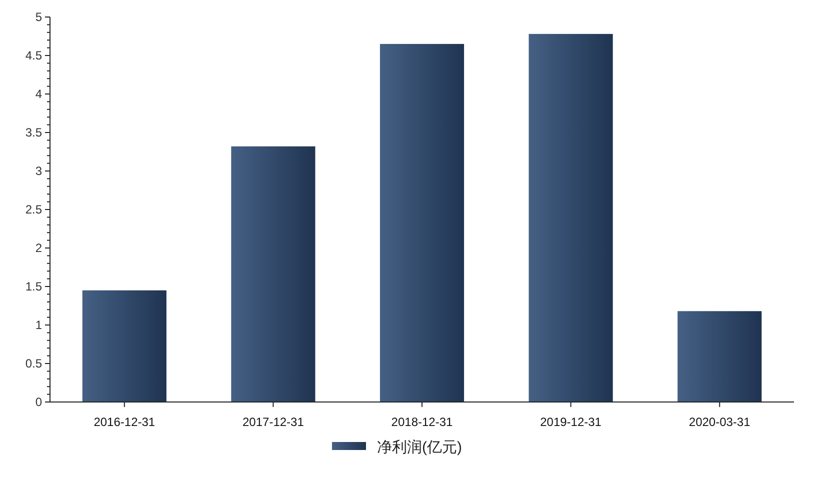  What do you see at coordinates (719, 422) in the screenshot?
I see `x-tick-label: 2020-03-31` at bounding box center [719, 422].